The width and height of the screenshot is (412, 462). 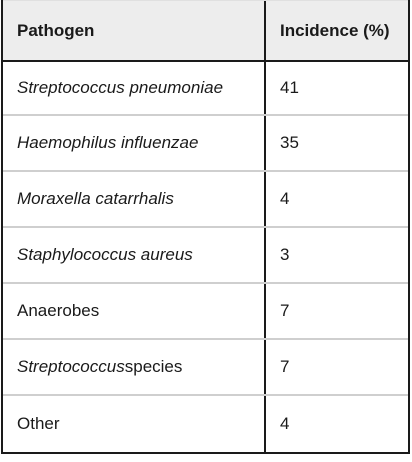 I want to click on table-row: Anaerobes 7, so click(x=205, y=312).